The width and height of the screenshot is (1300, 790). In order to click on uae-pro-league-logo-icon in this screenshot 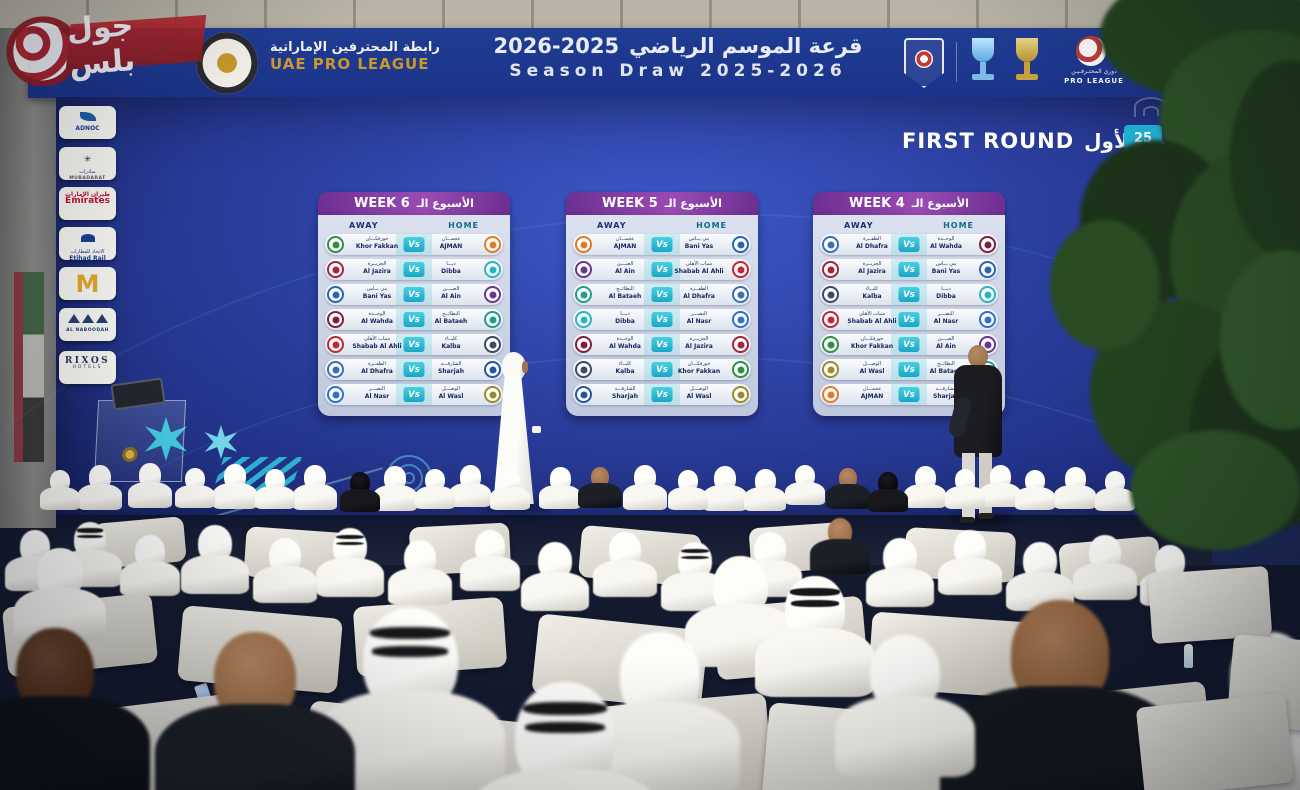, I will do `click(227, 63)`.